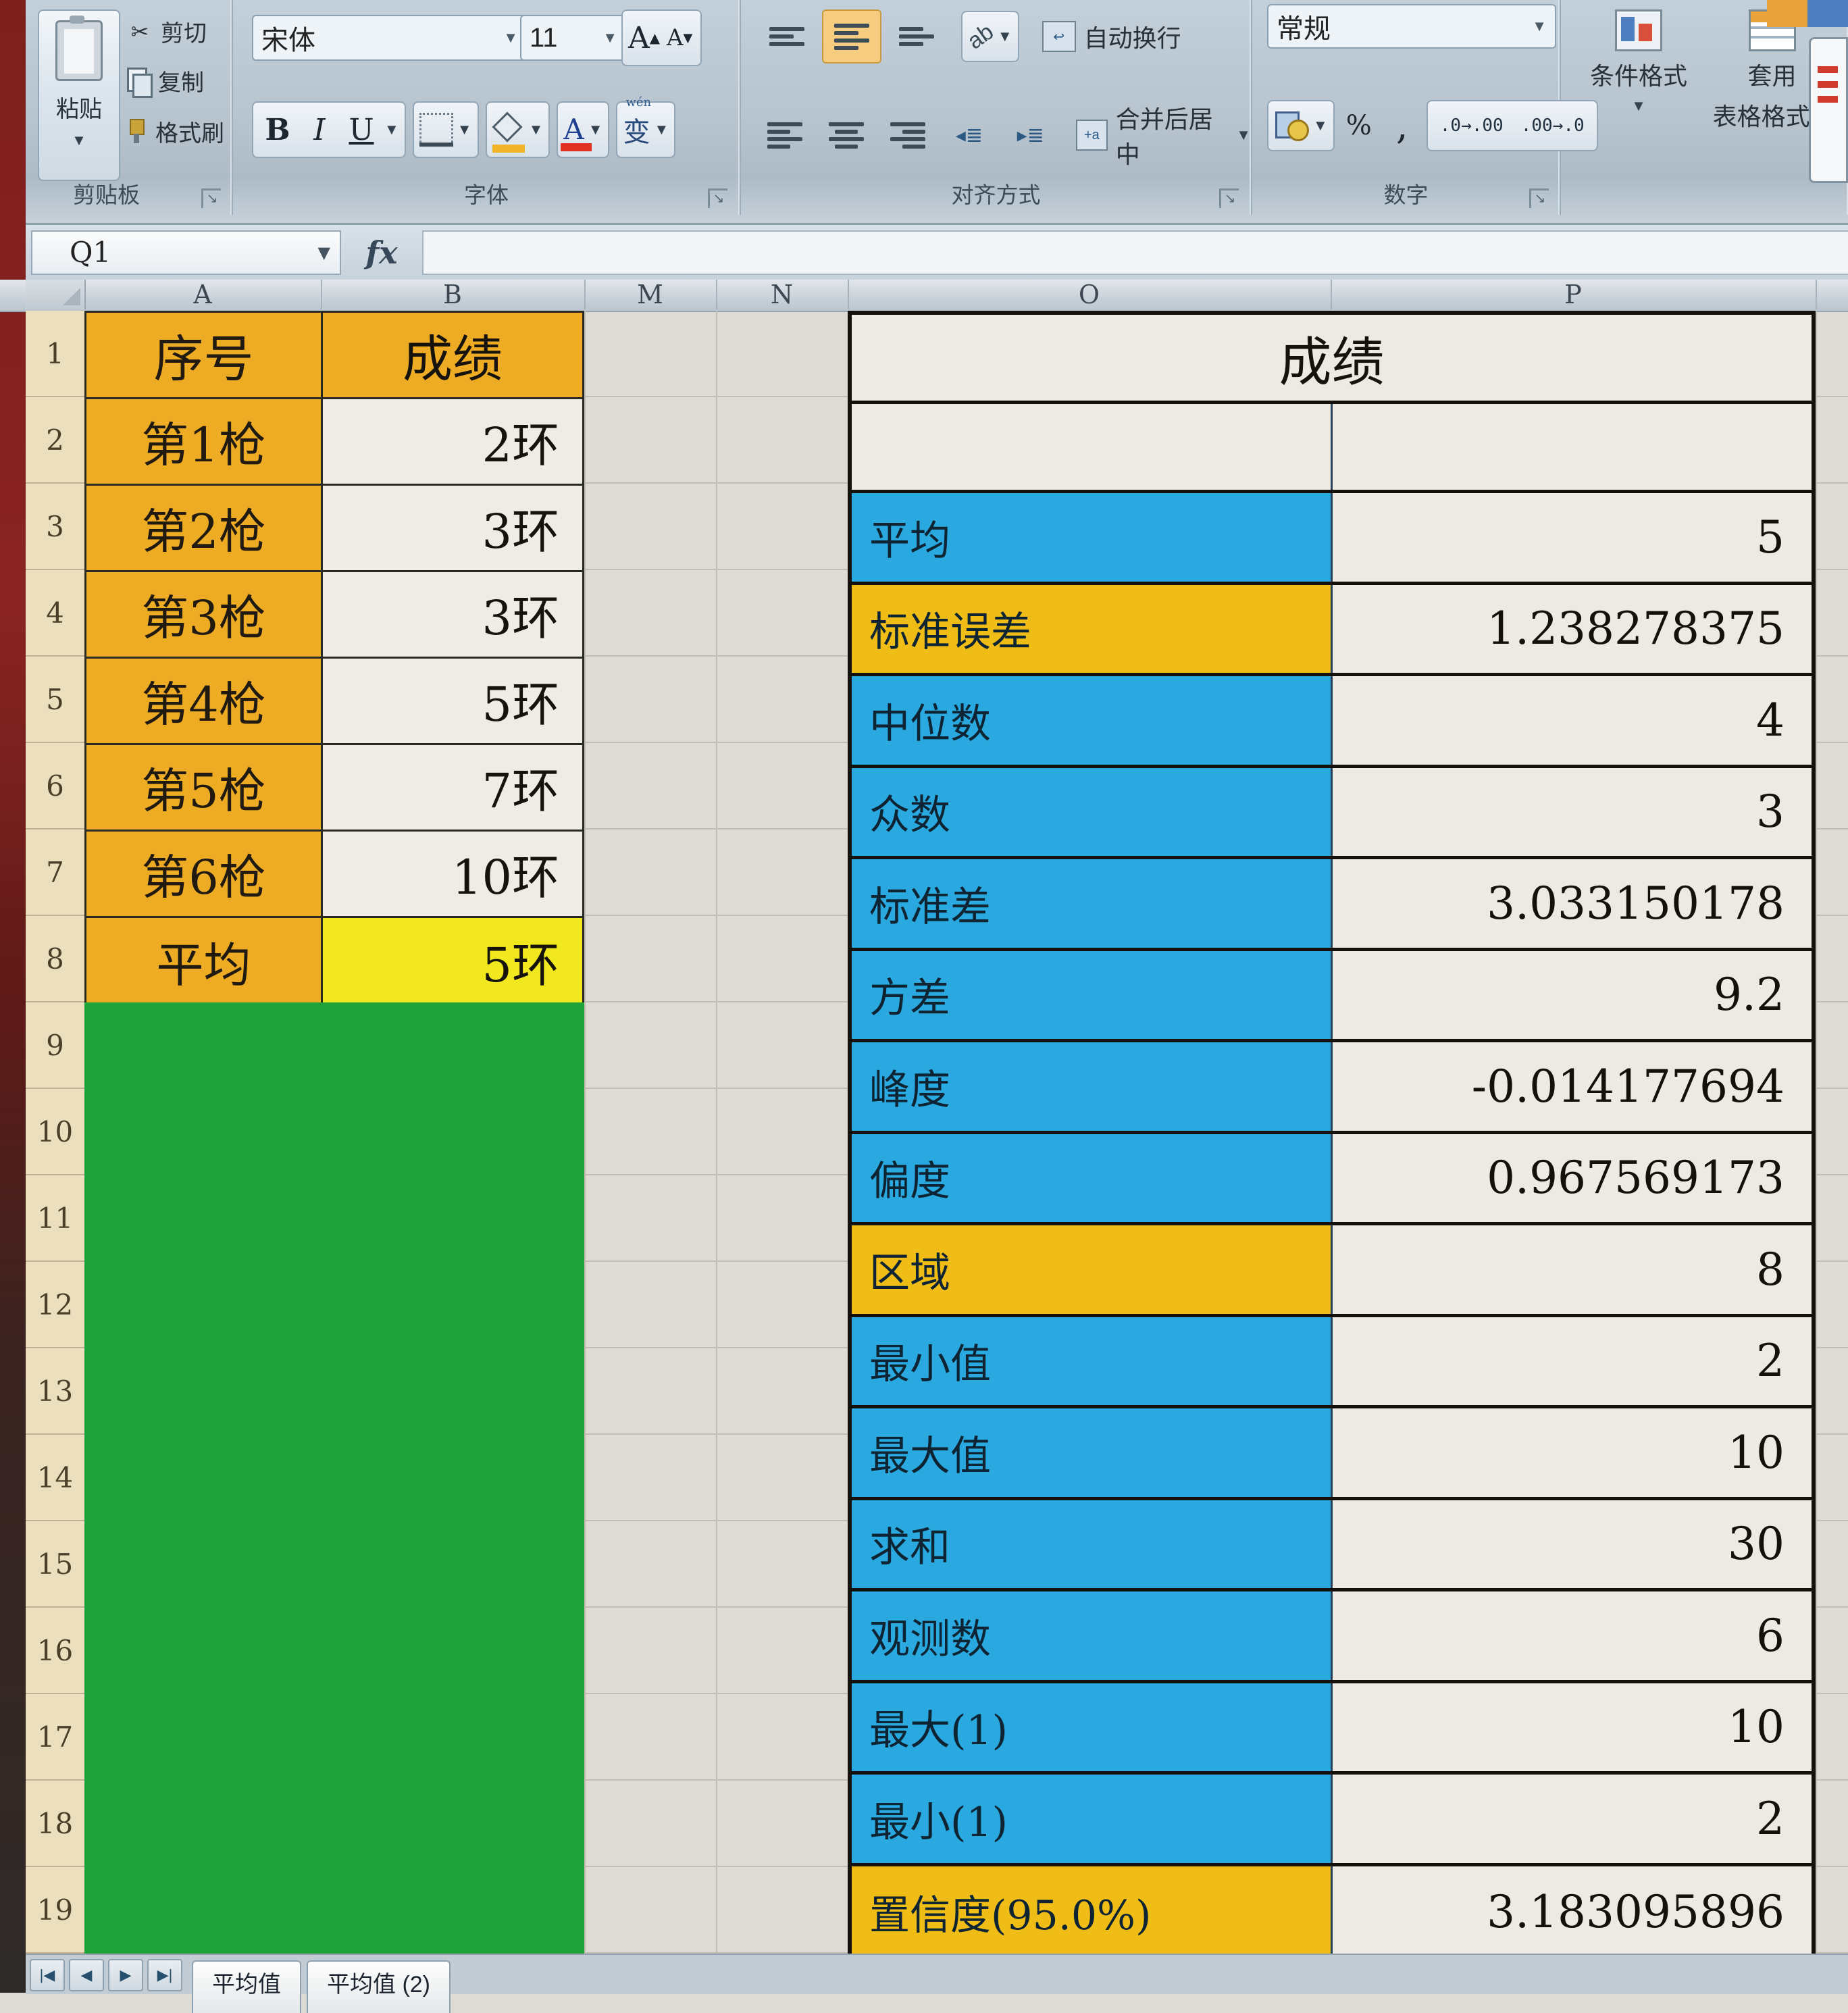 This screenshot has width=1848, height=2013. What do you see at coordinates (186, 253) in the screenshot?
I see `name-box: Q1 ▼` at bounding box center [186, 253].